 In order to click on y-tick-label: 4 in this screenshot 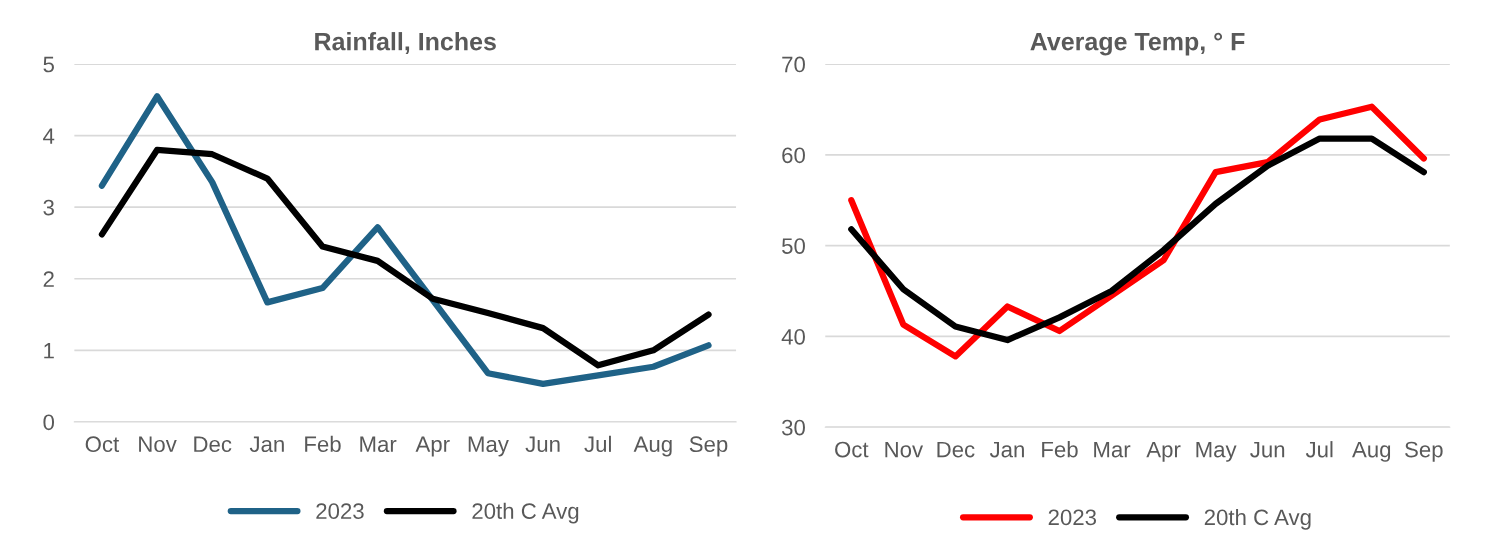, I will do `click(49, 136)`.